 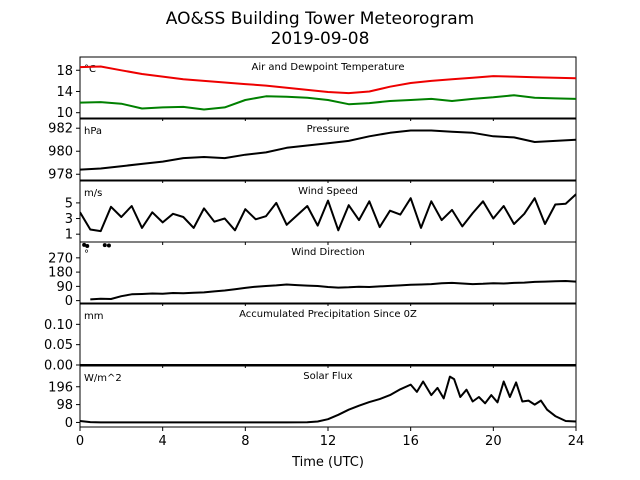 I want to click on y-tick-label: 90, so click(x=64, y=287).